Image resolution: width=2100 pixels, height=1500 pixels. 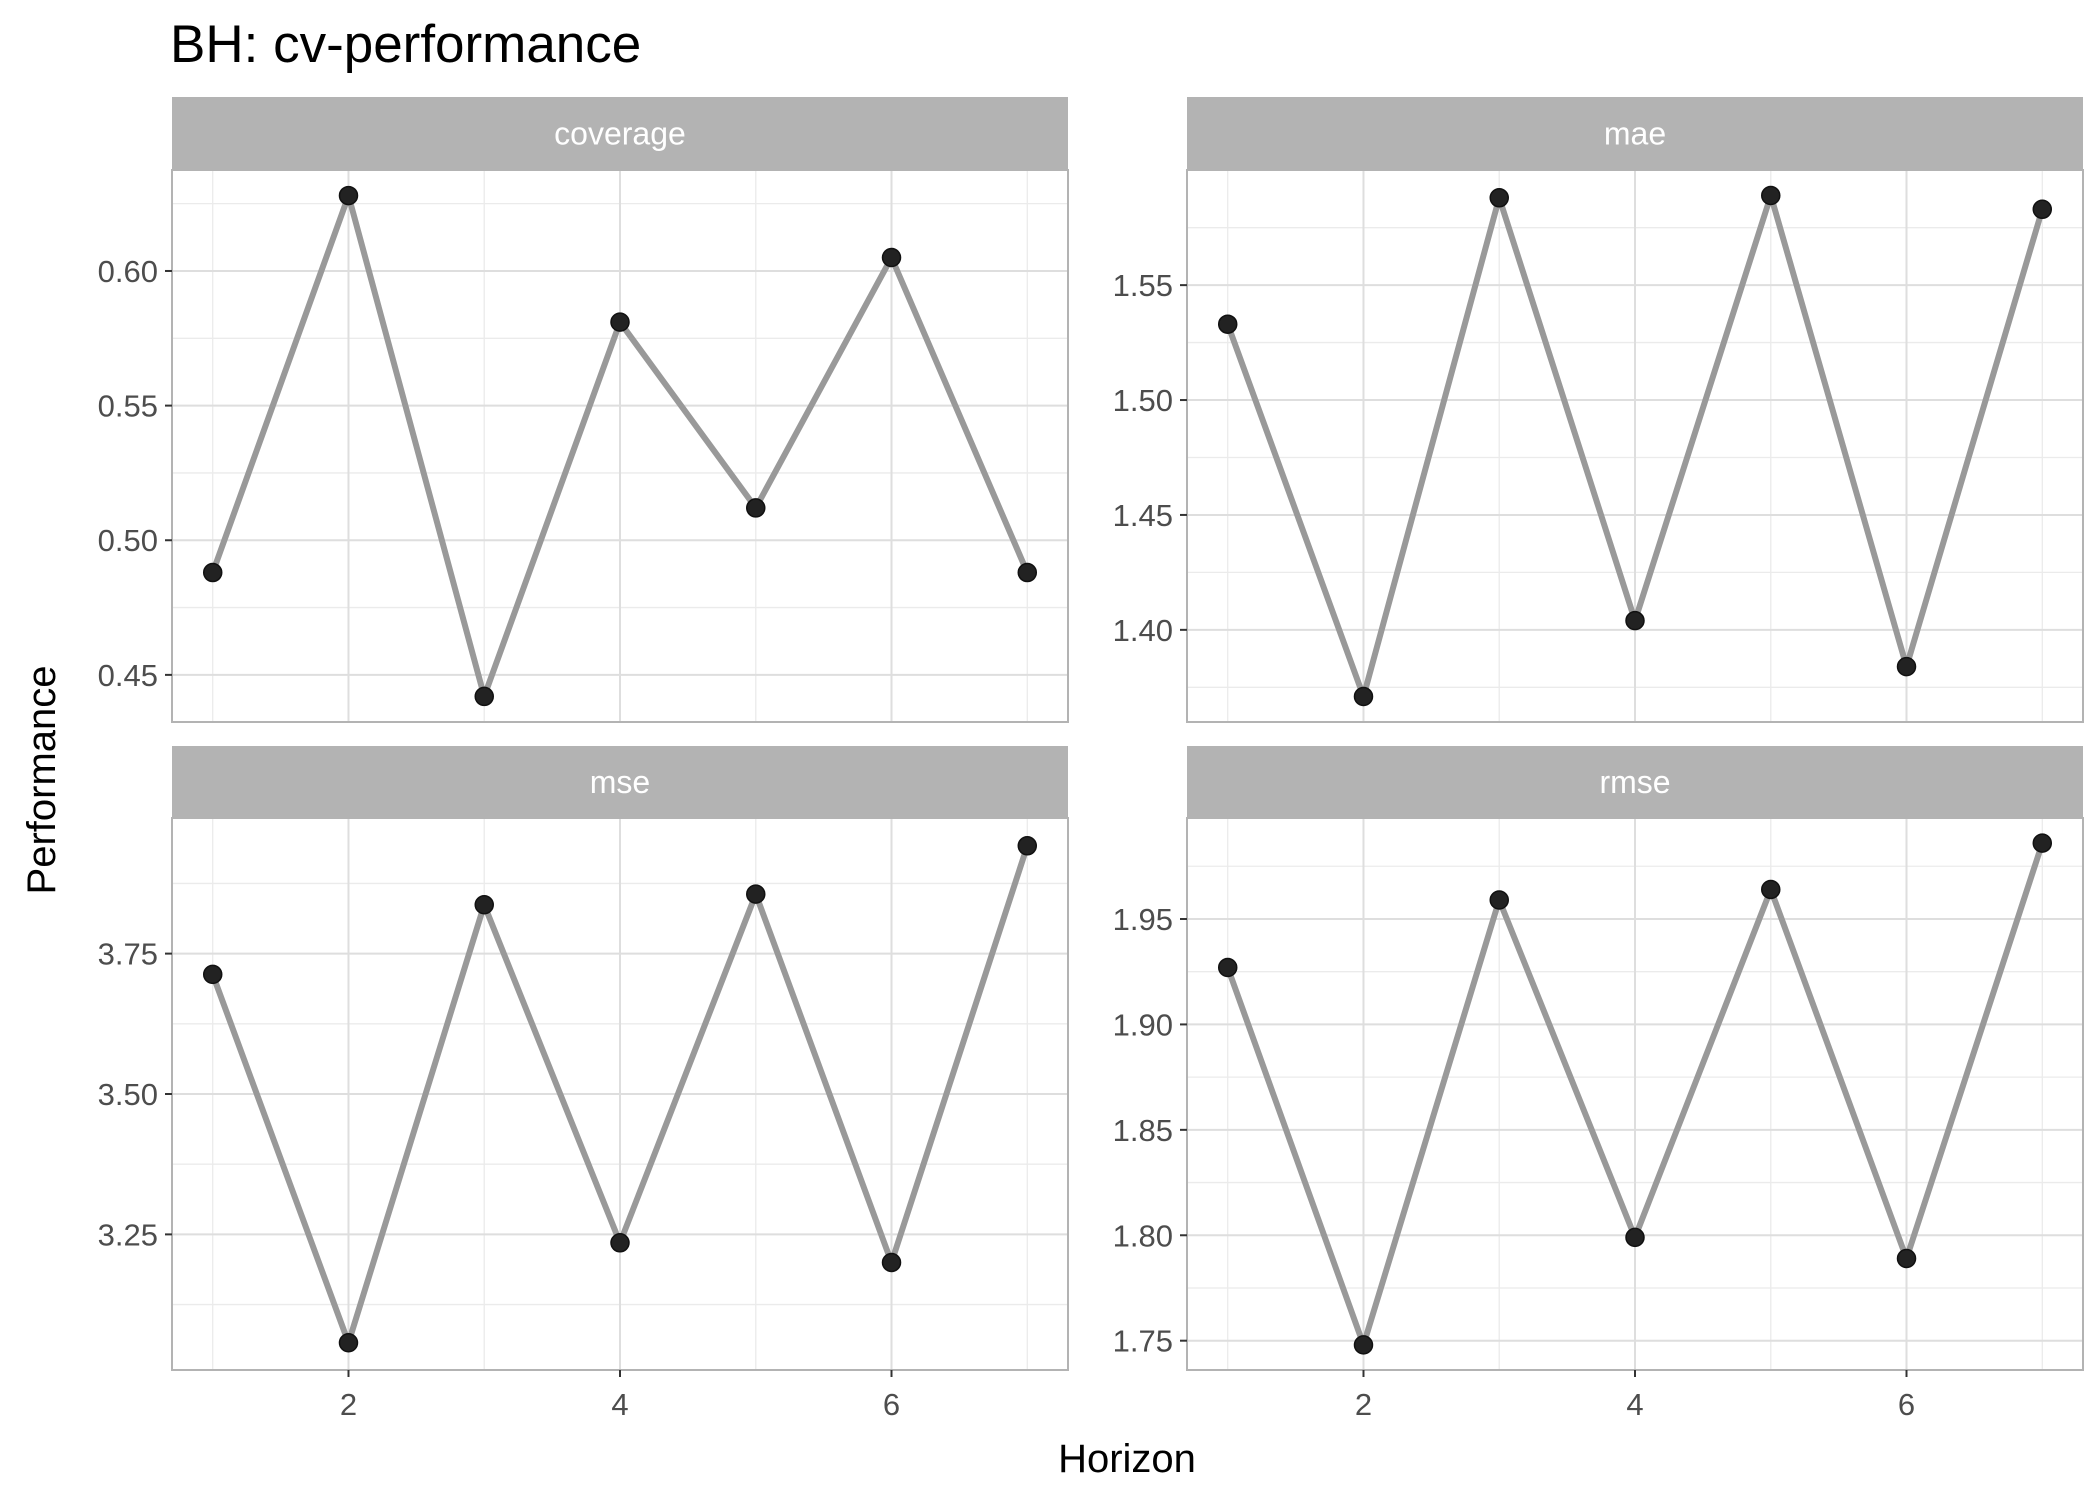 I want to click on y-tick-label: 3.75, so click(x=128, y=954).